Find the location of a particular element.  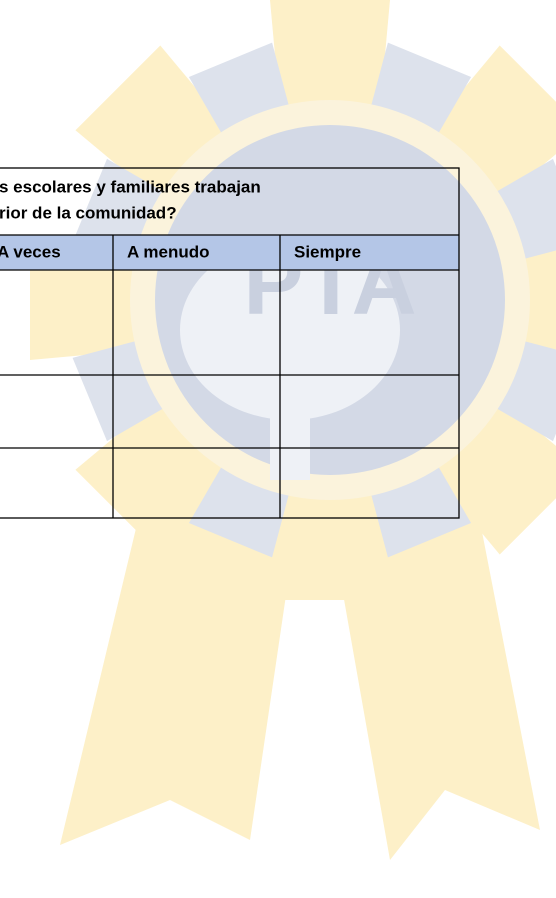

title-line: s escolares y familiares trabajan is located at coordinates (130, 186).